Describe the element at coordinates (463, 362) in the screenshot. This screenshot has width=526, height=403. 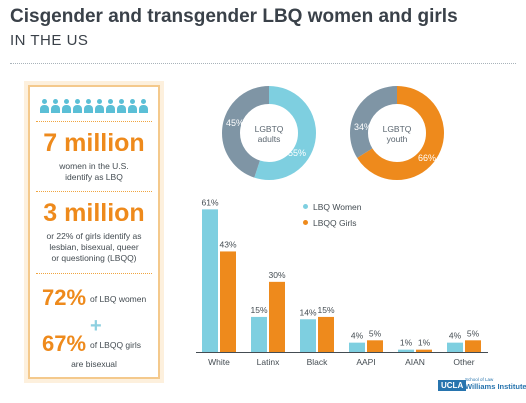
I see `x-tick-label: Other` at that location.